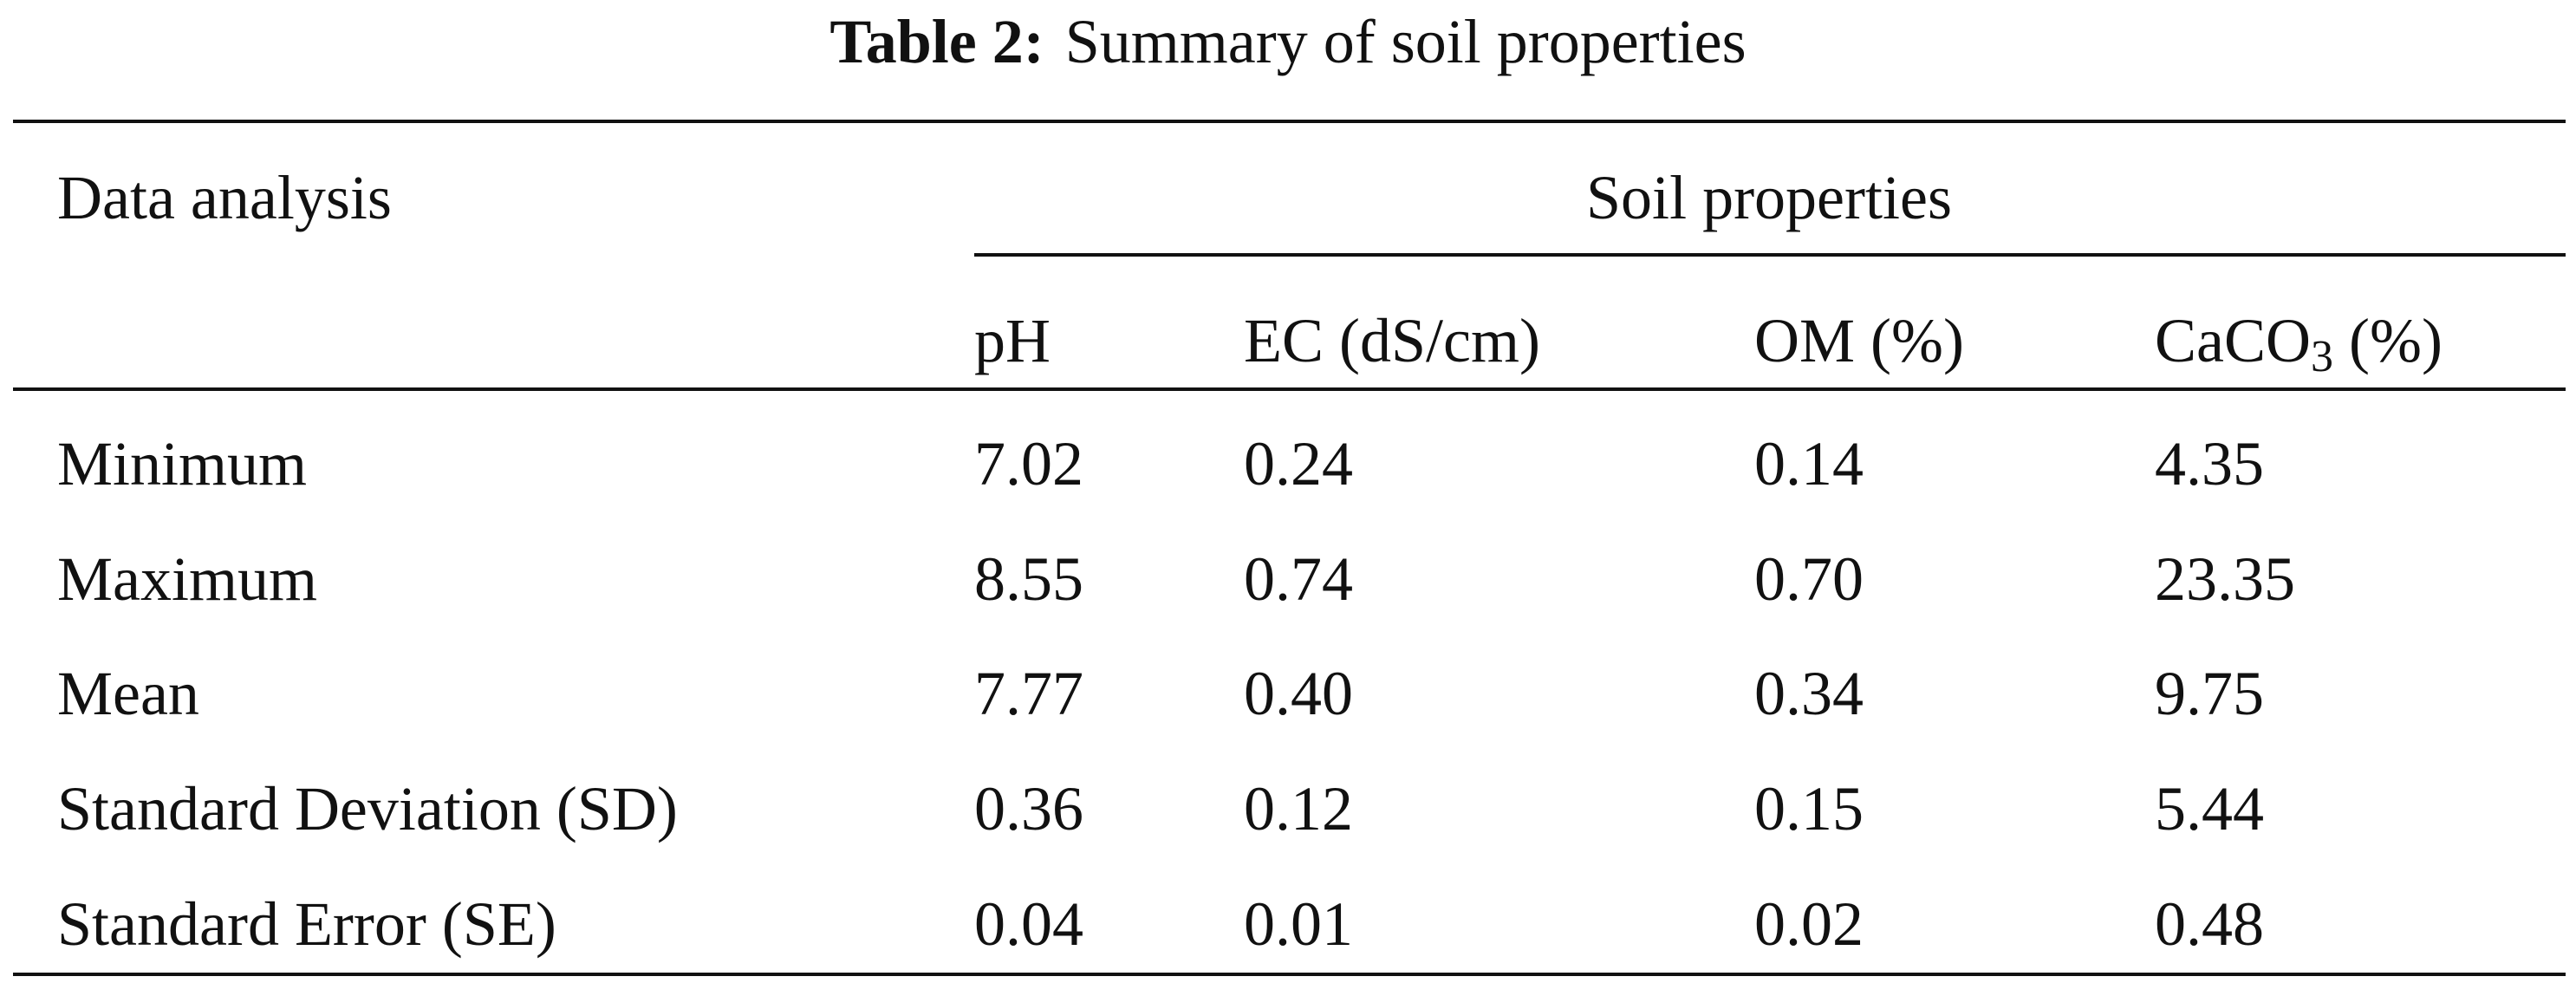  I want to click on cell-value: 0.15, so click(1809, 808).